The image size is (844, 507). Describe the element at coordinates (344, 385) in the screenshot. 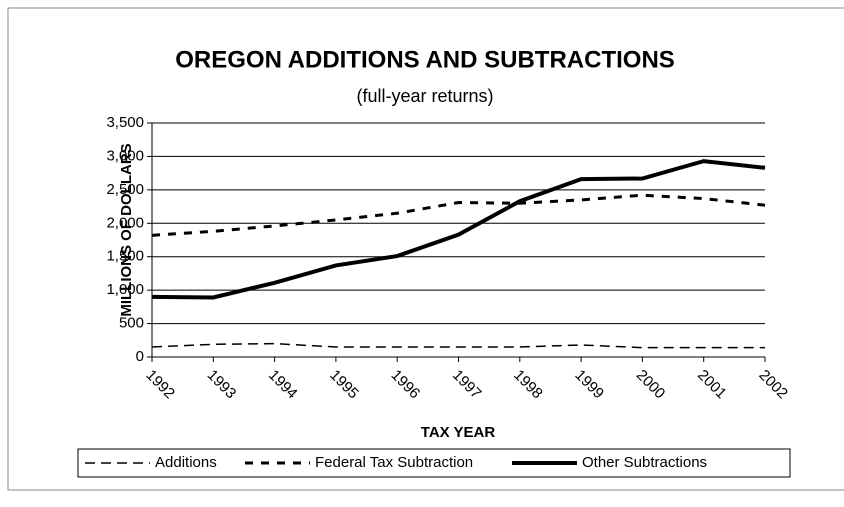

I see `x-tick-label: 1995` at that location.